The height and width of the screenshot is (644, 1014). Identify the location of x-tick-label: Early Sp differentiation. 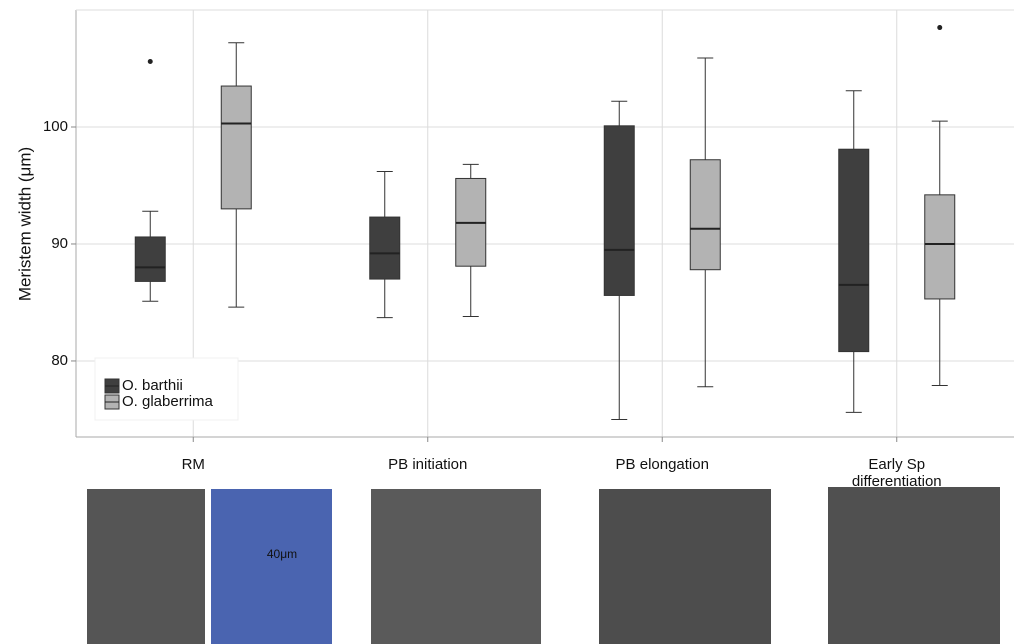
(896, 473).